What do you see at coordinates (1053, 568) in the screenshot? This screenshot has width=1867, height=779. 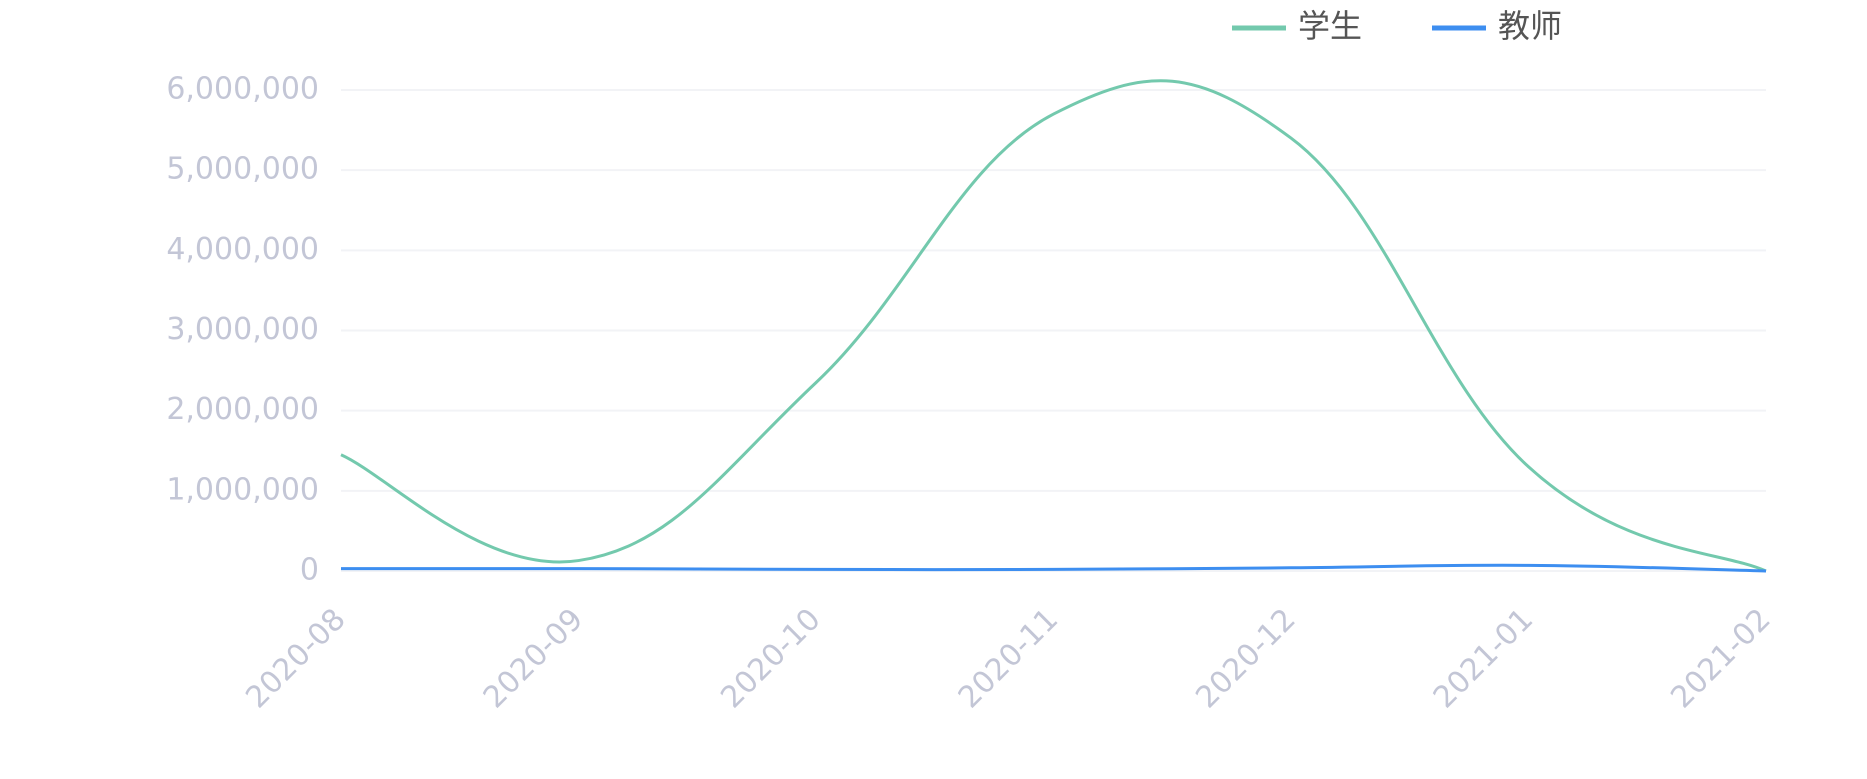 I see `series-line` at bounding box center [1053, 568].